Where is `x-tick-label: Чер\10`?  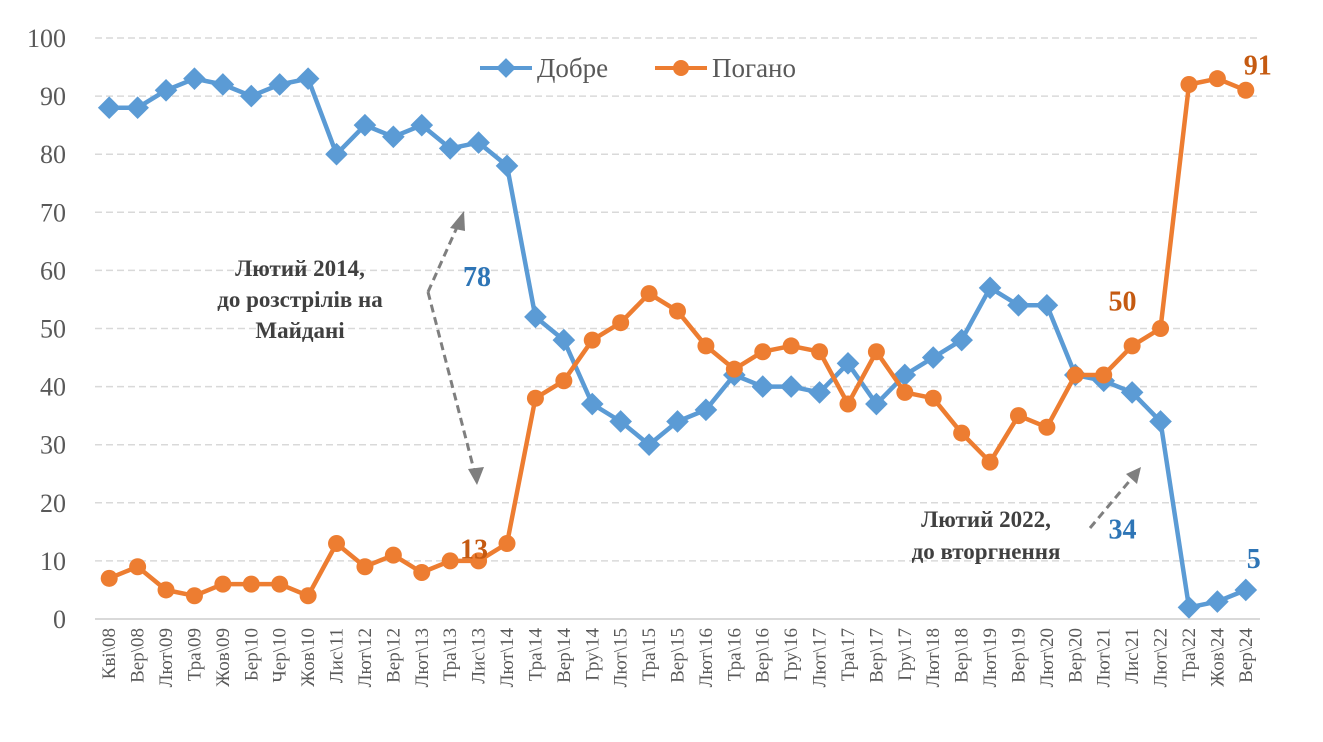 x-tick-label: Чер\10 is located at coordinates (280, 655).